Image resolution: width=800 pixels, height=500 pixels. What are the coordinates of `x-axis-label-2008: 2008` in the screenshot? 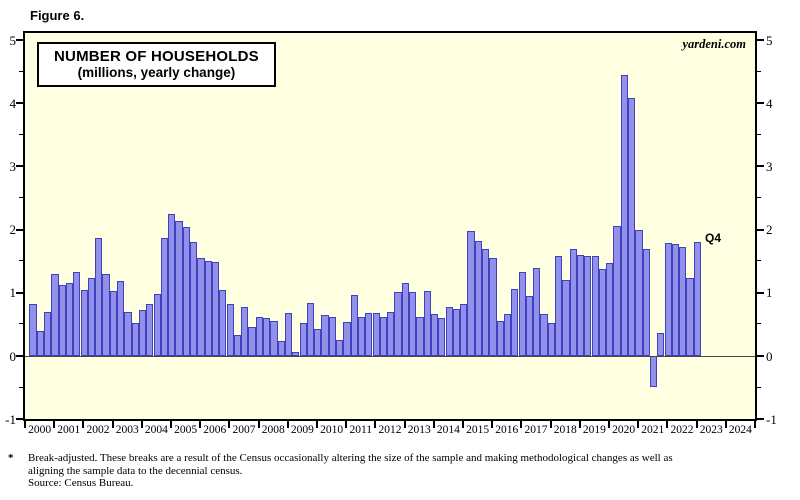 It's located at (273, 430).